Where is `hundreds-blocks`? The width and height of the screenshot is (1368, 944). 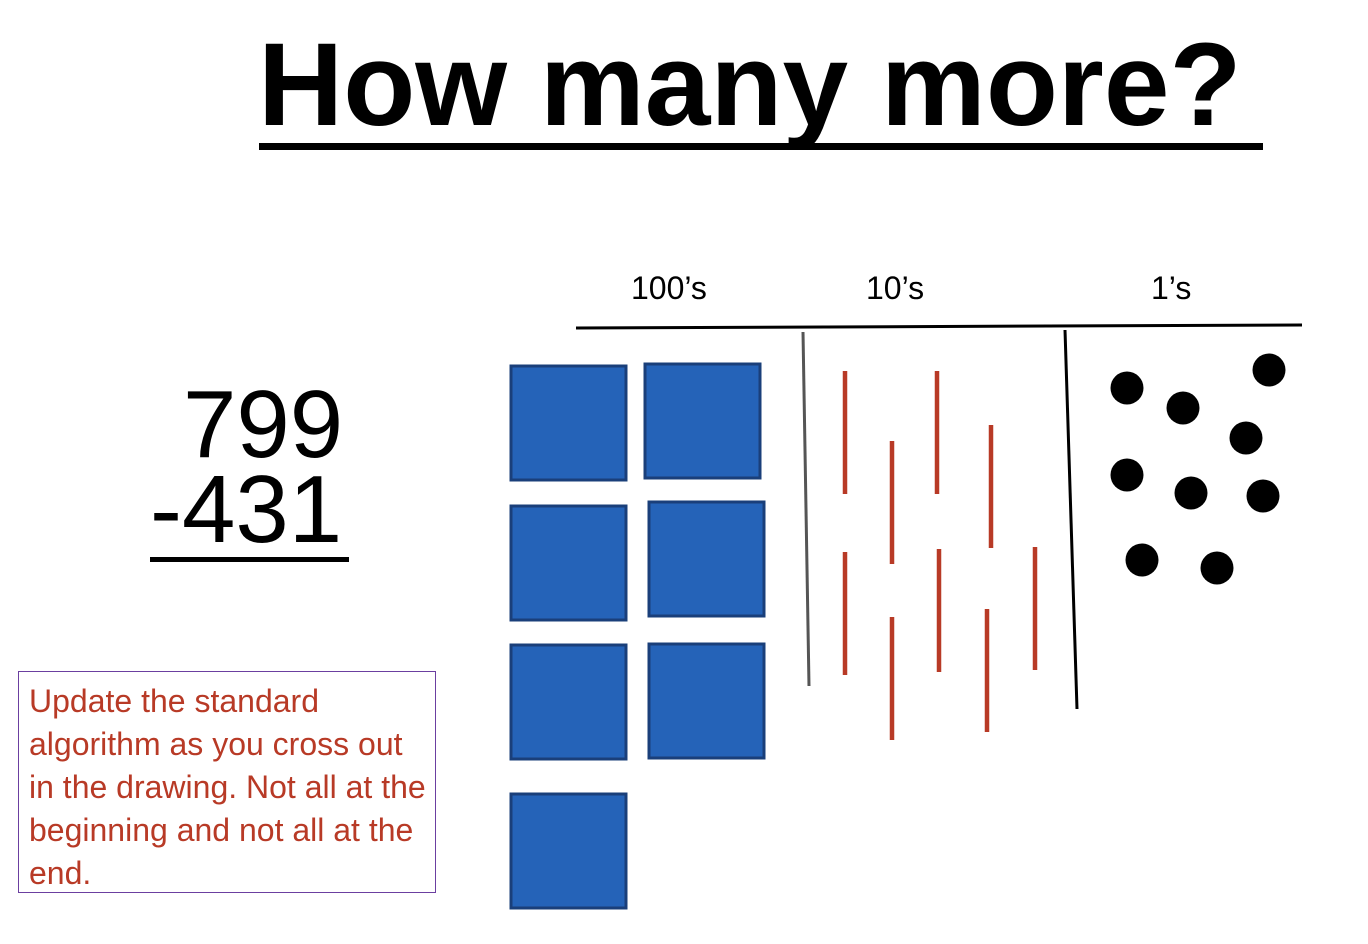
hundreds-blocks is located at coordinates (637, 636).